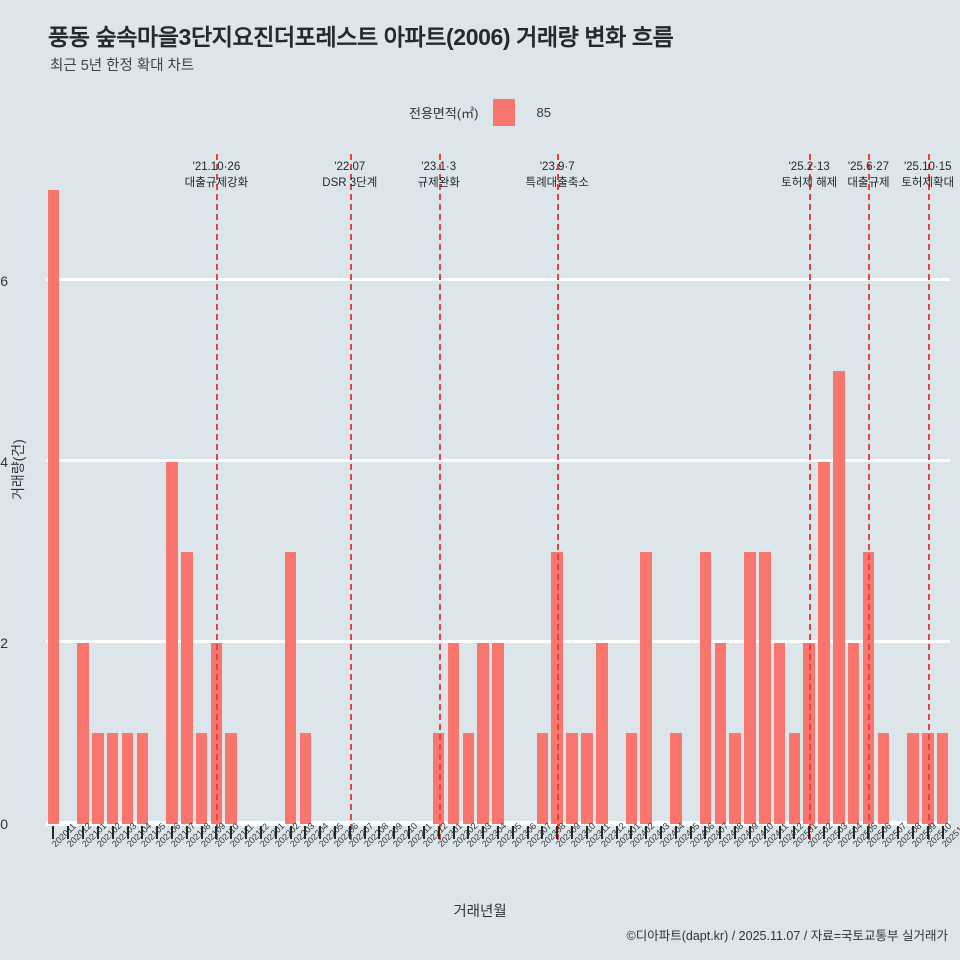 This screenshot has width=960, height=960. What do you see at coordinates (216, 167) in the screenshot?
I see `event-date: '21.10·26` at bounding box center [216, 167].